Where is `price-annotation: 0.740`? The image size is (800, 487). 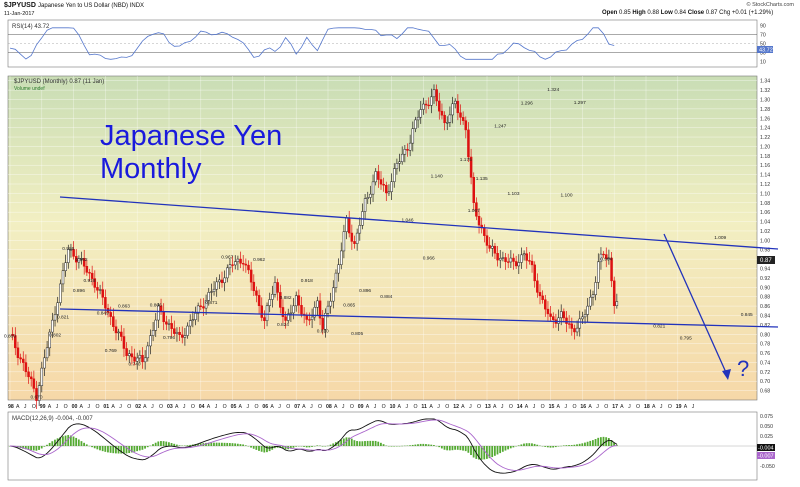
price-annotation: 0.740 is located at coordinates (135, 364).